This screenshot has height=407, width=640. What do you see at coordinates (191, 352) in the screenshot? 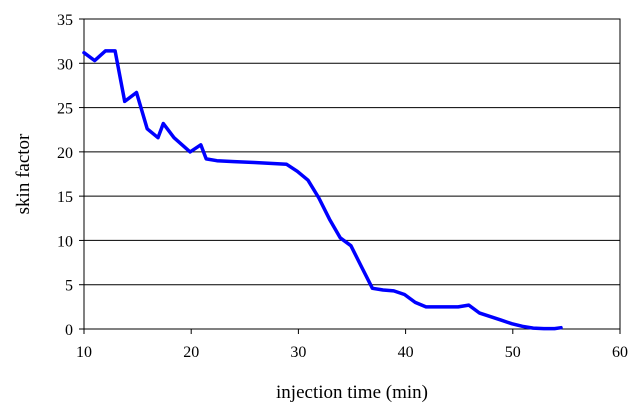
I see `x-tick-label: 20` at bounding box center [191, 352].